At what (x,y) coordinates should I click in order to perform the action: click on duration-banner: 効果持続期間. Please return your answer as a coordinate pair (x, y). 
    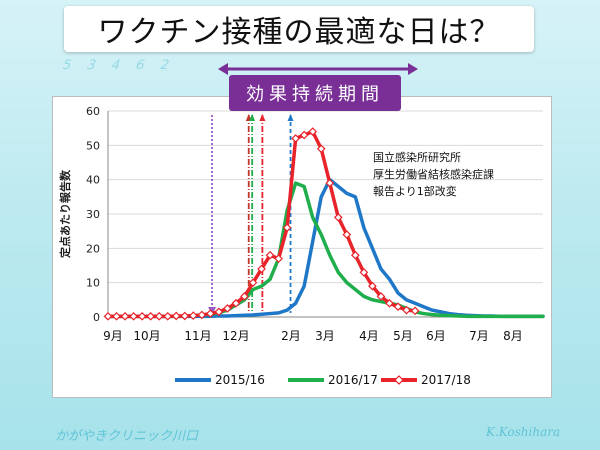
    Looking at the image, I should click on (315, 93).